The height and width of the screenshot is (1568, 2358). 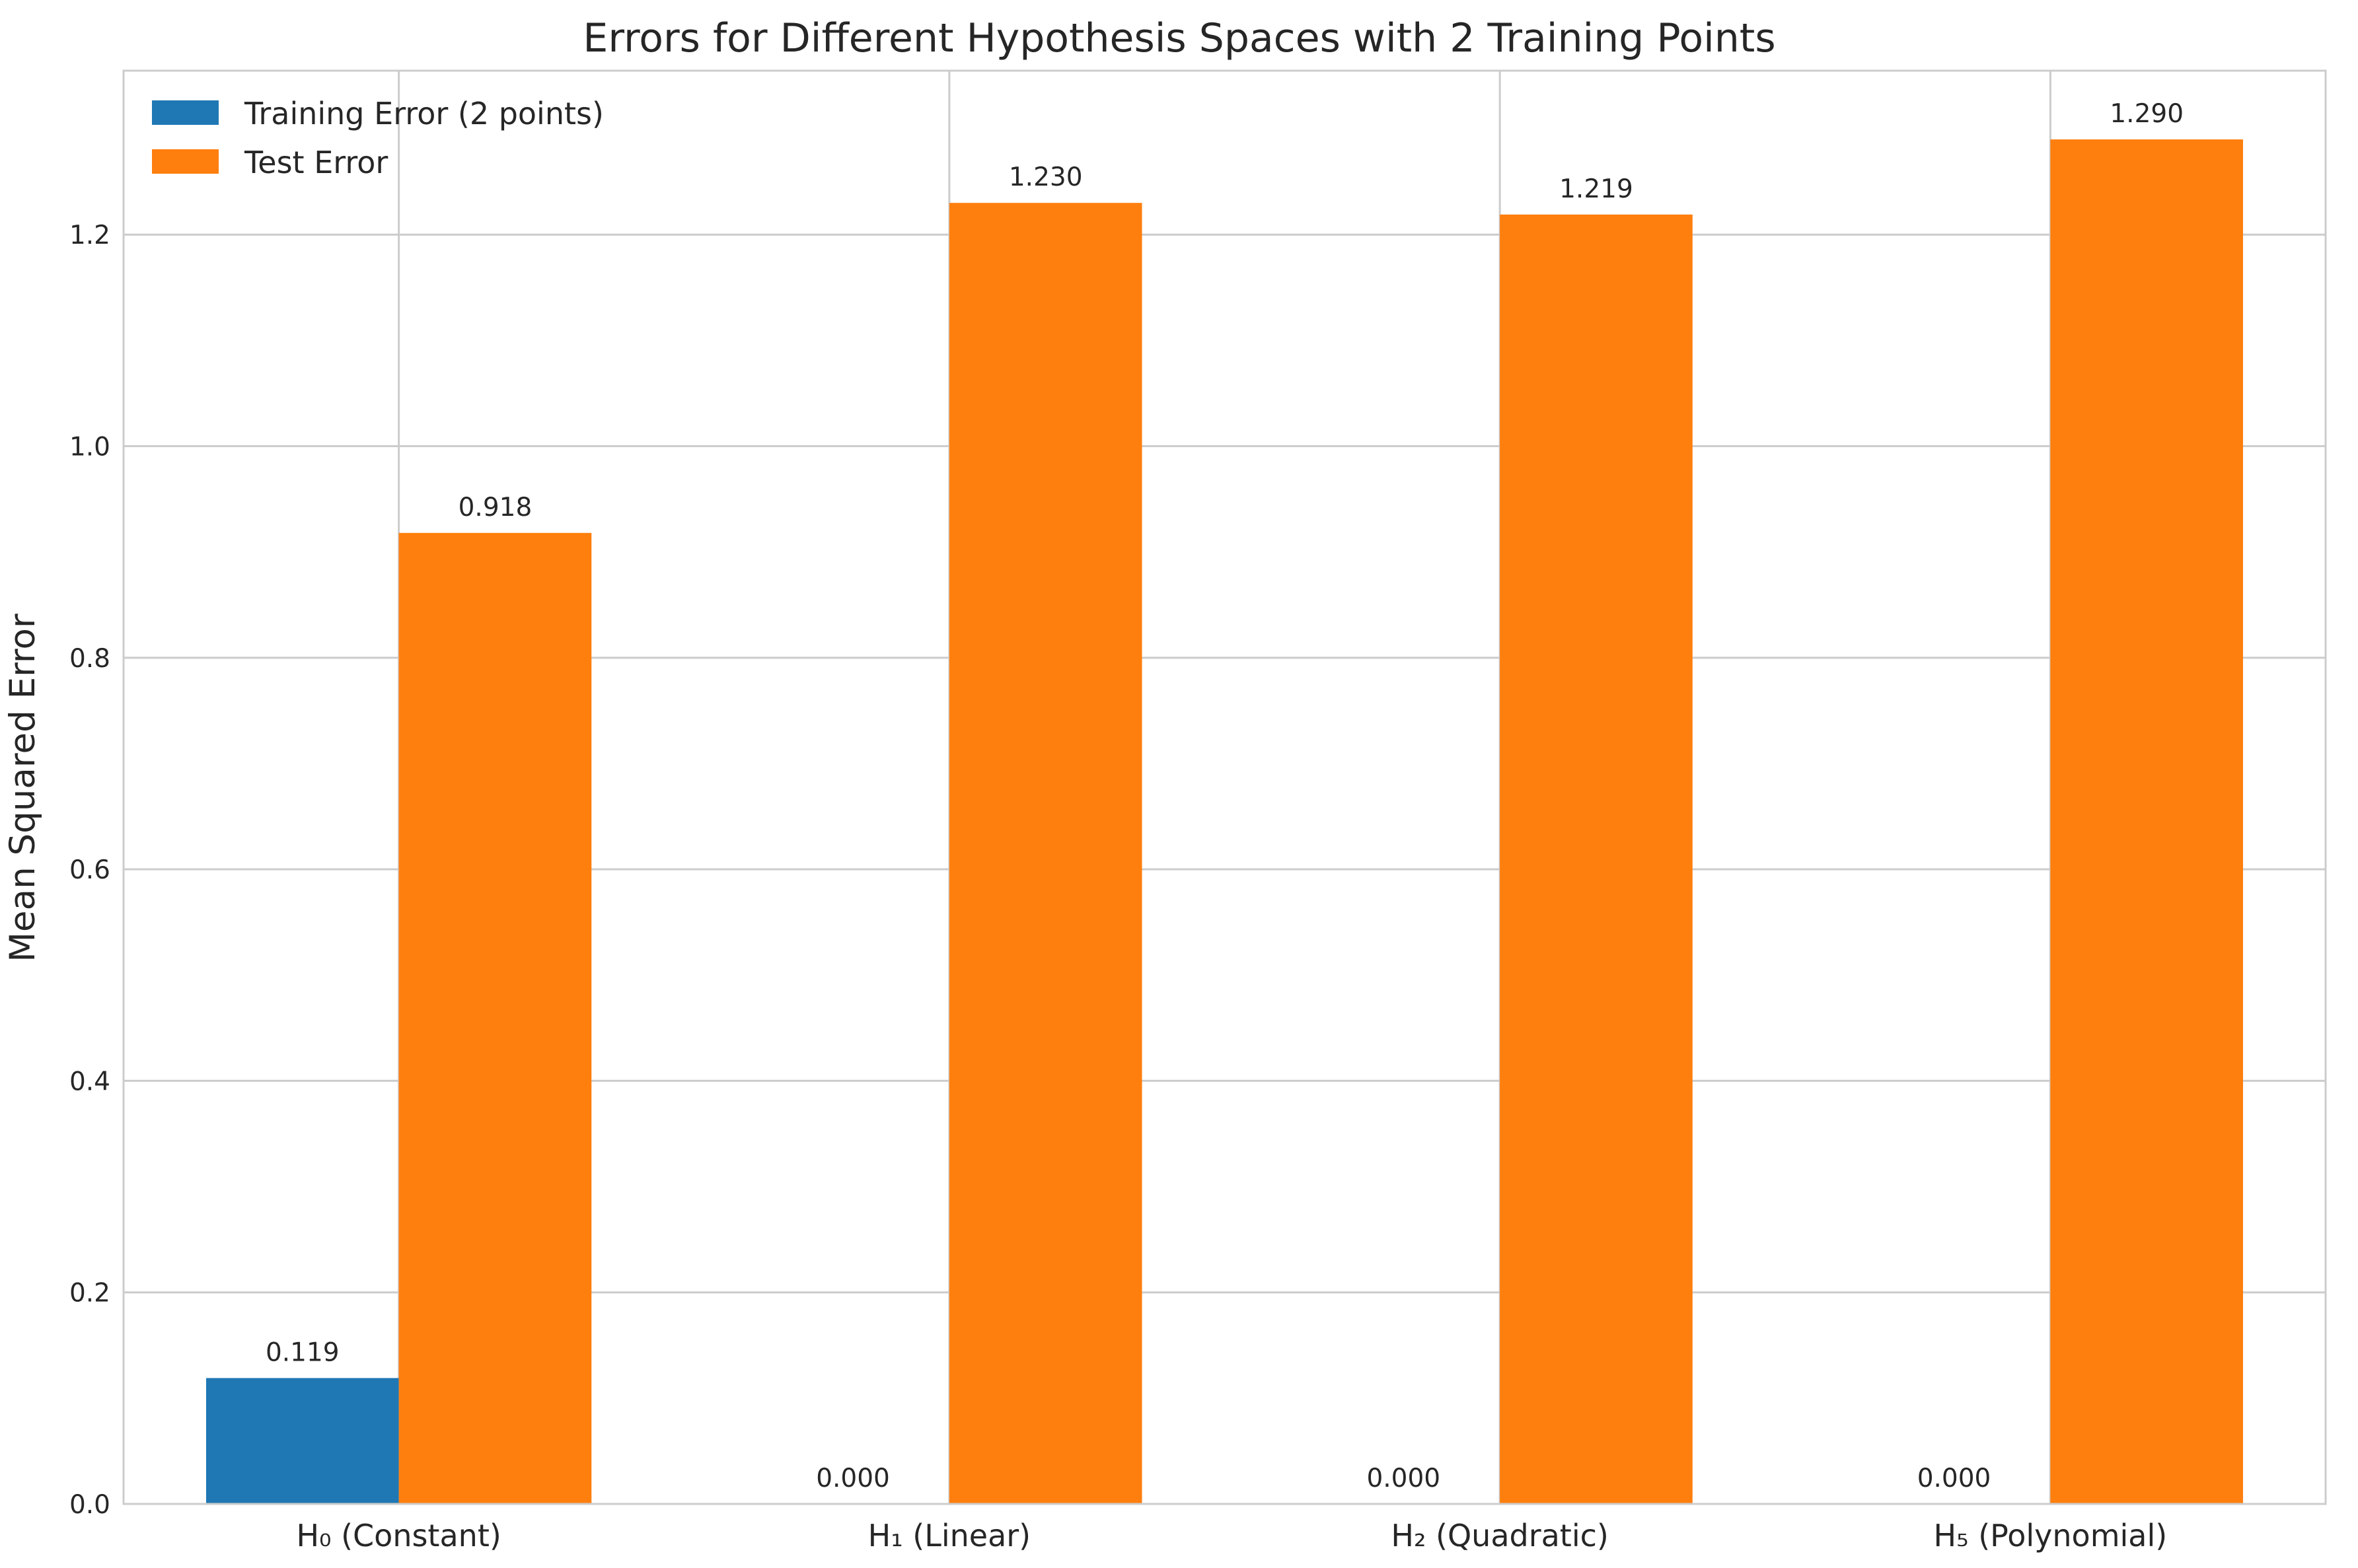 I want to click on y-tick-label: 1.2, so click(x=89, y=235).